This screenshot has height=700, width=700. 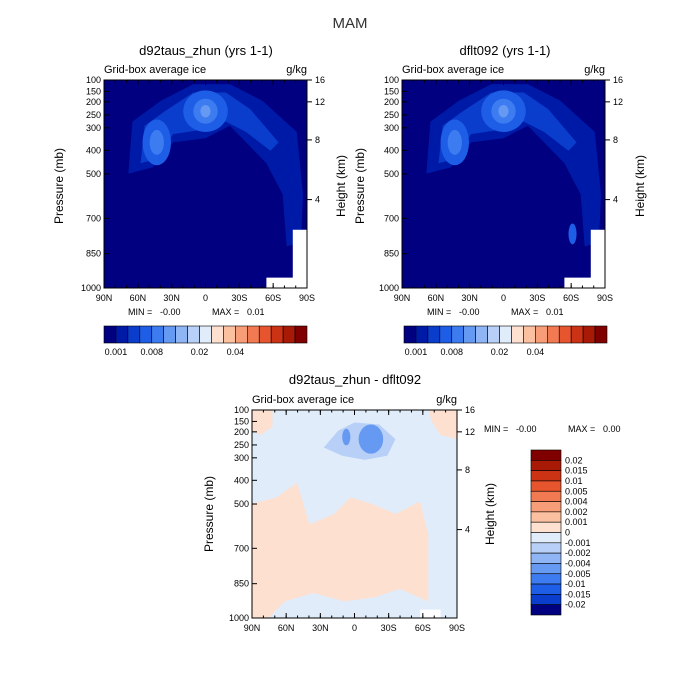 What do you see at coordinates (303, 400) in the screenshot?
I see `panel-subtitle: Grid-box average ice` at bounding box center [303, 400].